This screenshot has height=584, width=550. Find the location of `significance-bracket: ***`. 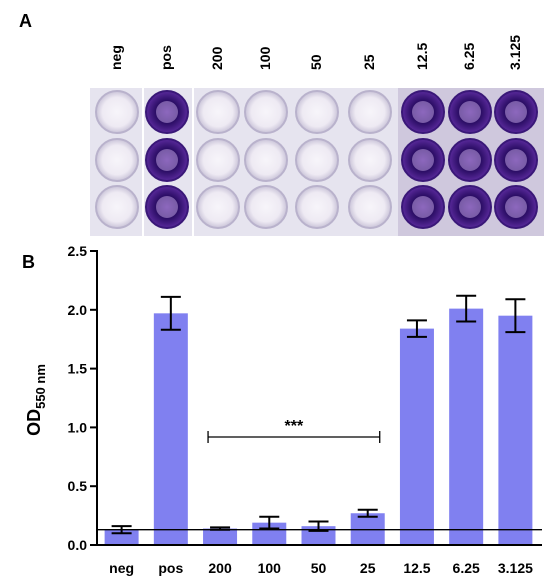

significance-bracket: *** is located at coordinates (294, 430).